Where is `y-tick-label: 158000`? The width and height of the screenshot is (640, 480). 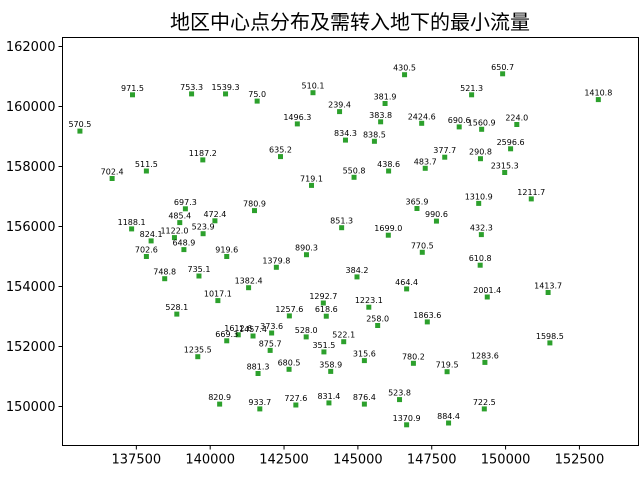 y-tick-label: 158000 is located at coordinates (31, 167).